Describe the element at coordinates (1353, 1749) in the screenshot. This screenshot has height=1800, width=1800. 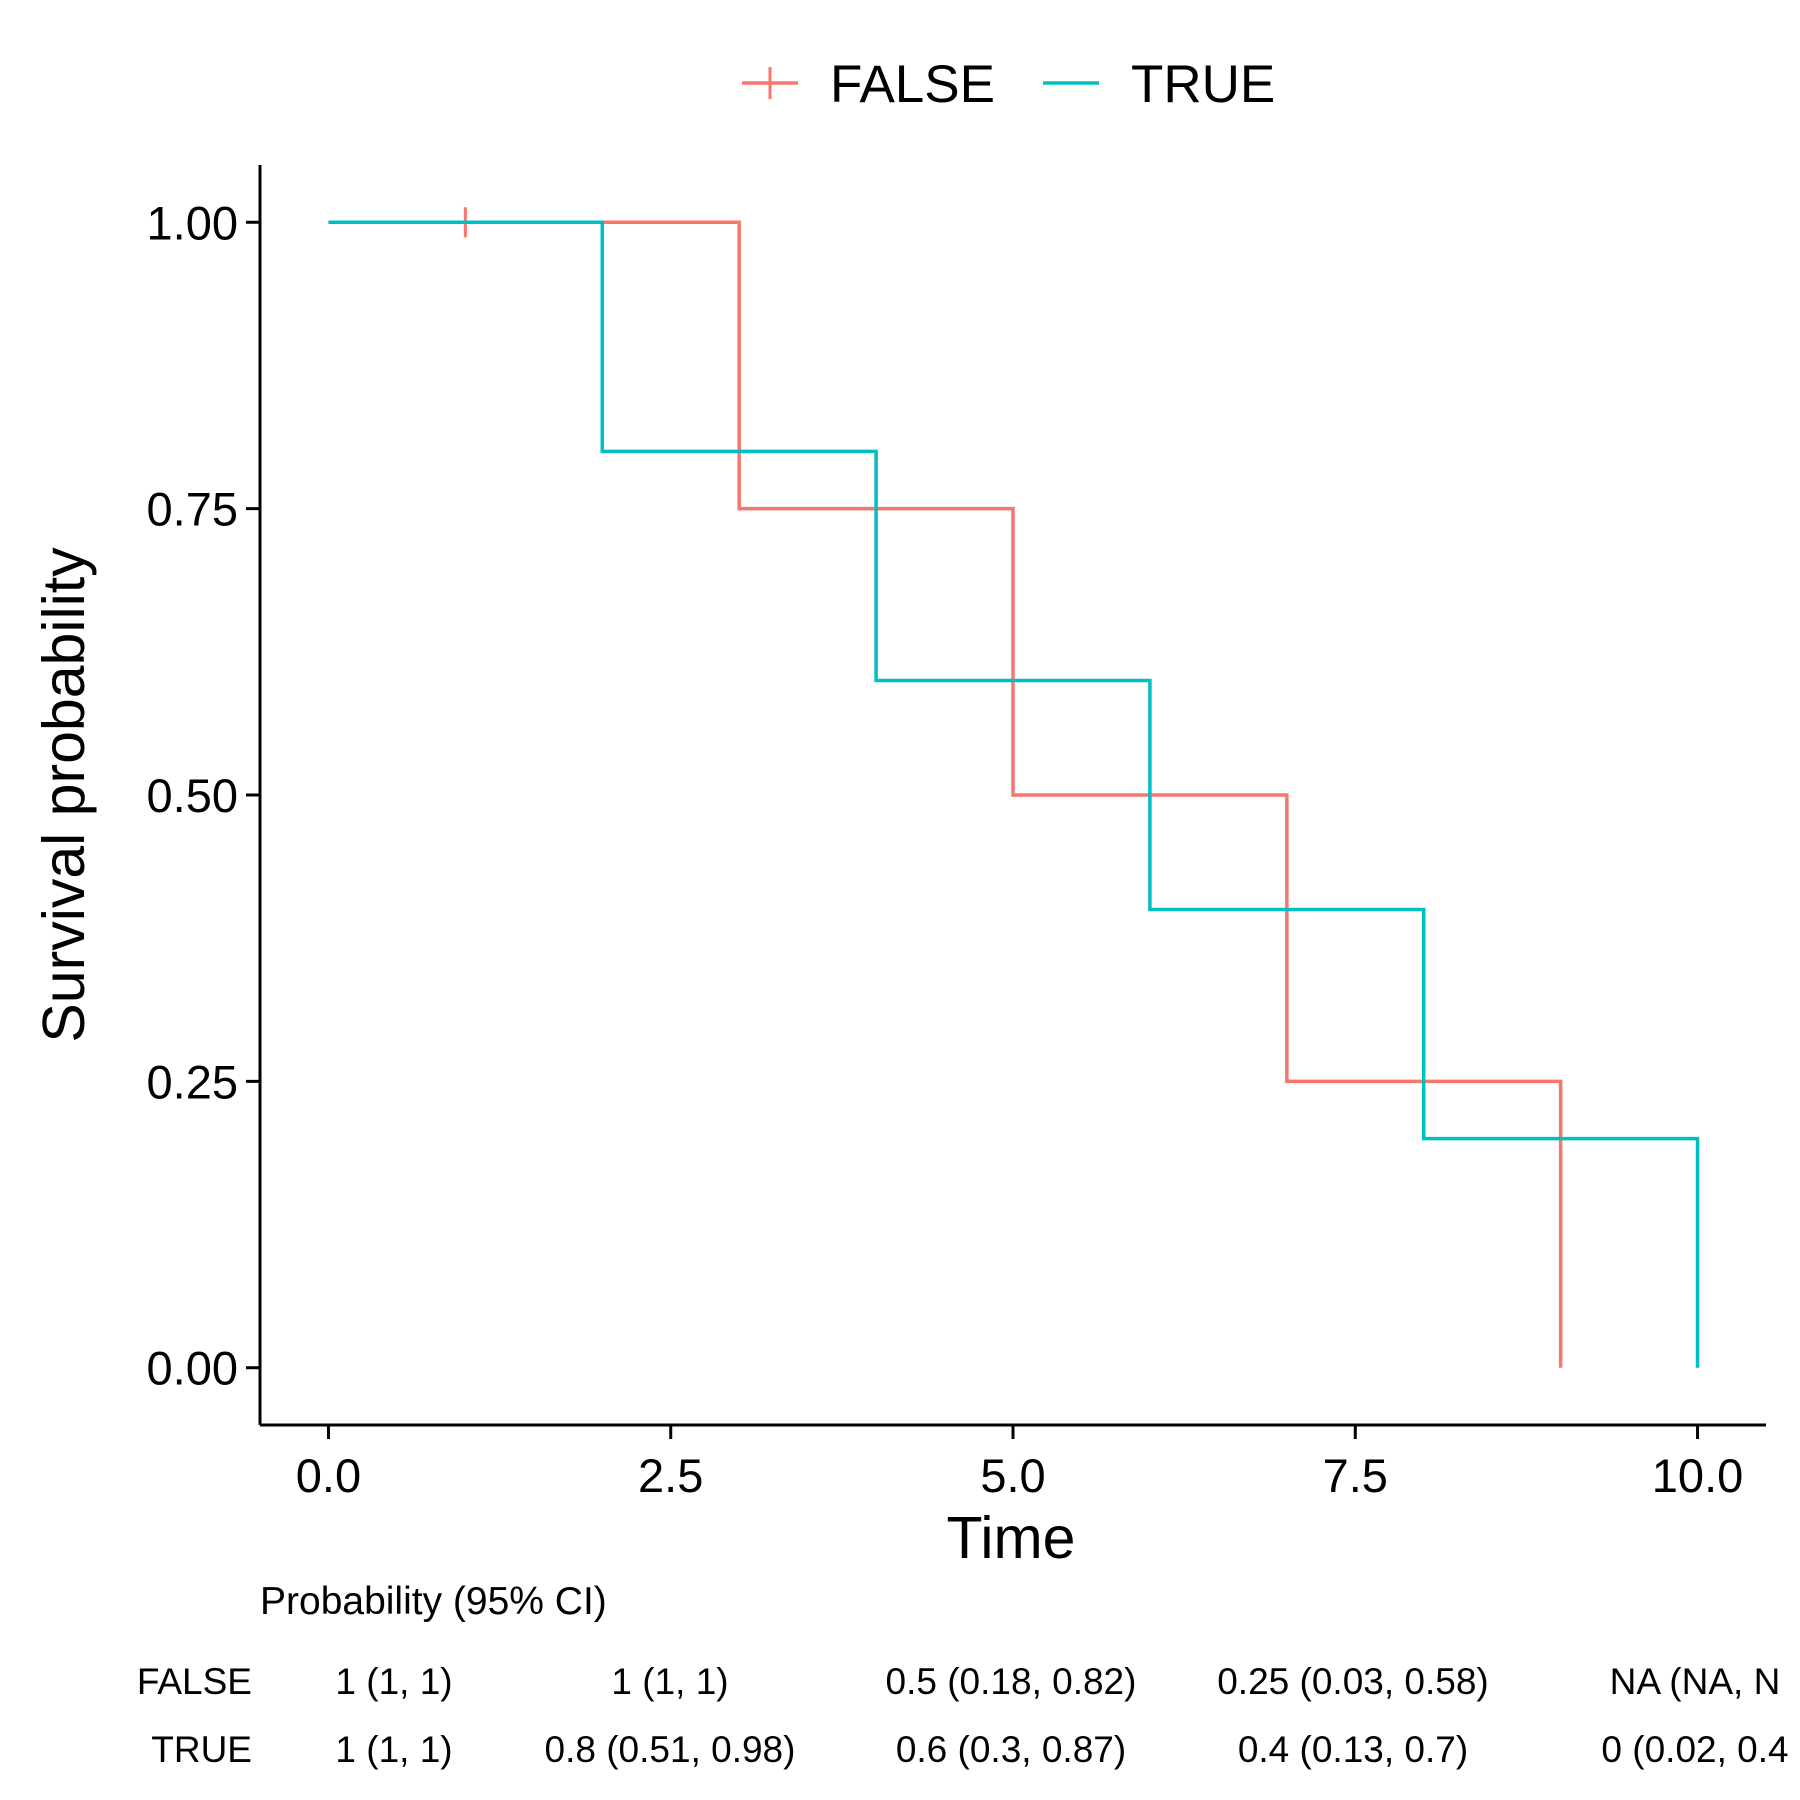
I see `table-cell: 0.4 (0.13, 0.7)` at that location.